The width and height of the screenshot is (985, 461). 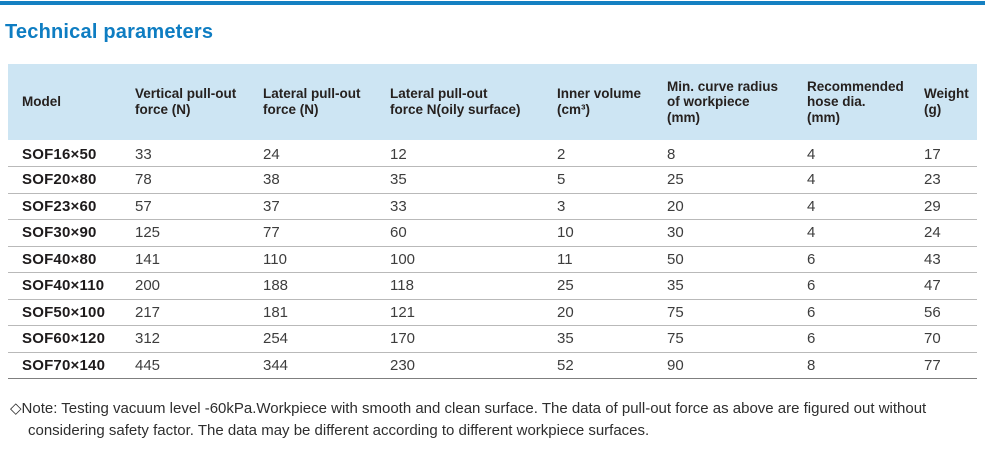 What do you see at coordinates (199, 206) in the screenshot?
I see `cell-vertical-pullout: 57` at bounding box center [199, 206].